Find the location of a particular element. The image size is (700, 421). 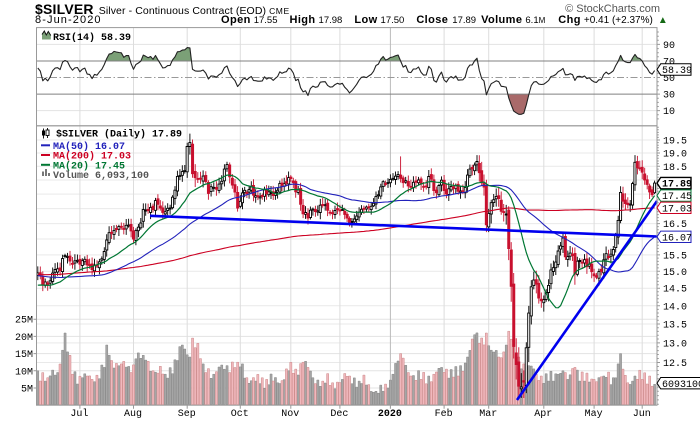

svg-text: 10 is located at coordinates (669, 112).